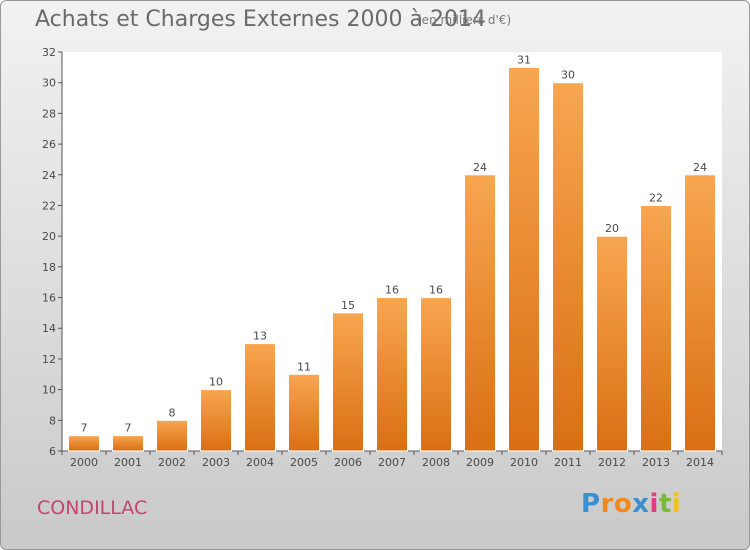  Describe the element at coordinates (568, 462) in the screenshot. I see `x-tick-label: 2011` at that location.